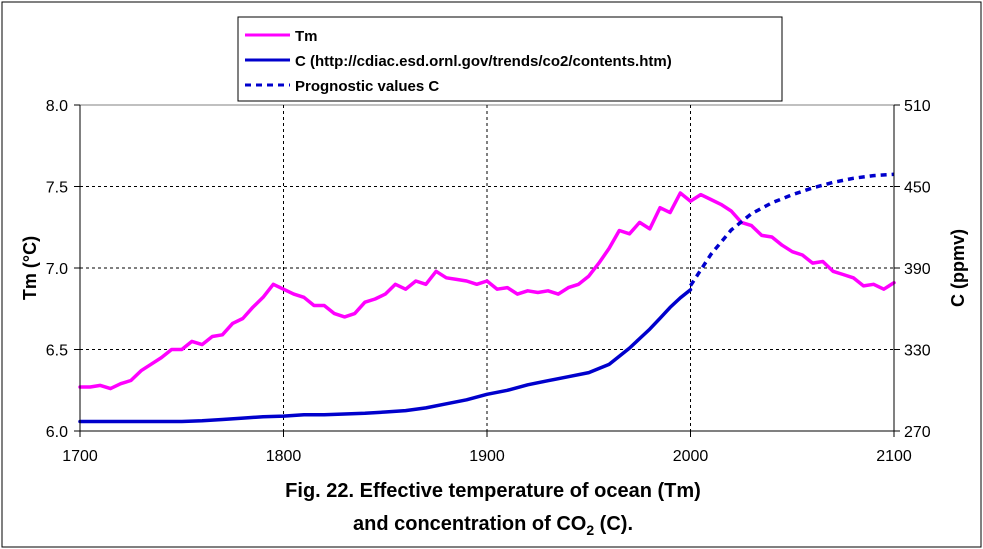 Image resolution: width=983 pixels, height=549 pixels. I want to click on y-right-tick-label: 330, so click(917, 351).